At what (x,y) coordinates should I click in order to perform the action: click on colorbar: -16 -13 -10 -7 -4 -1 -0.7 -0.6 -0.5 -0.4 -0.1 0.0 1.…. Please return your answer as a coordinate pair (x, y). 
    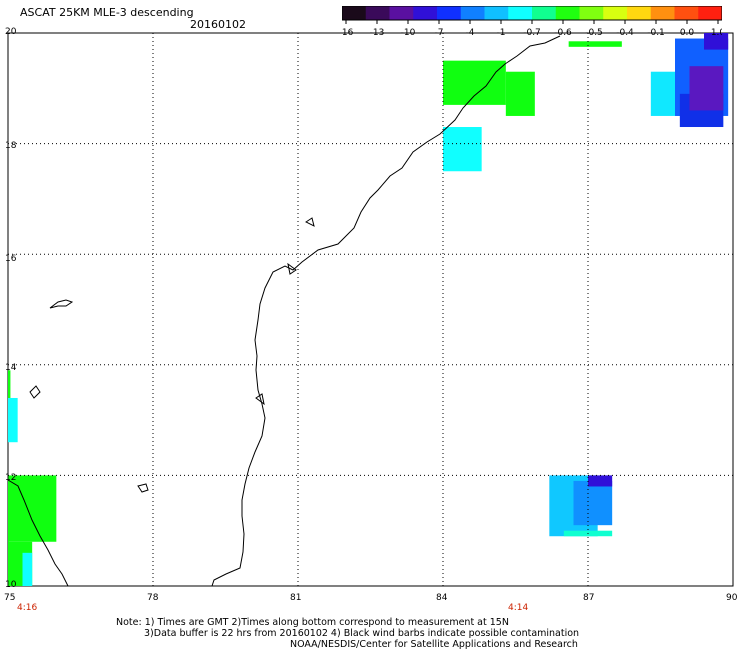
    Looking at the image, I should click on (532, 22).